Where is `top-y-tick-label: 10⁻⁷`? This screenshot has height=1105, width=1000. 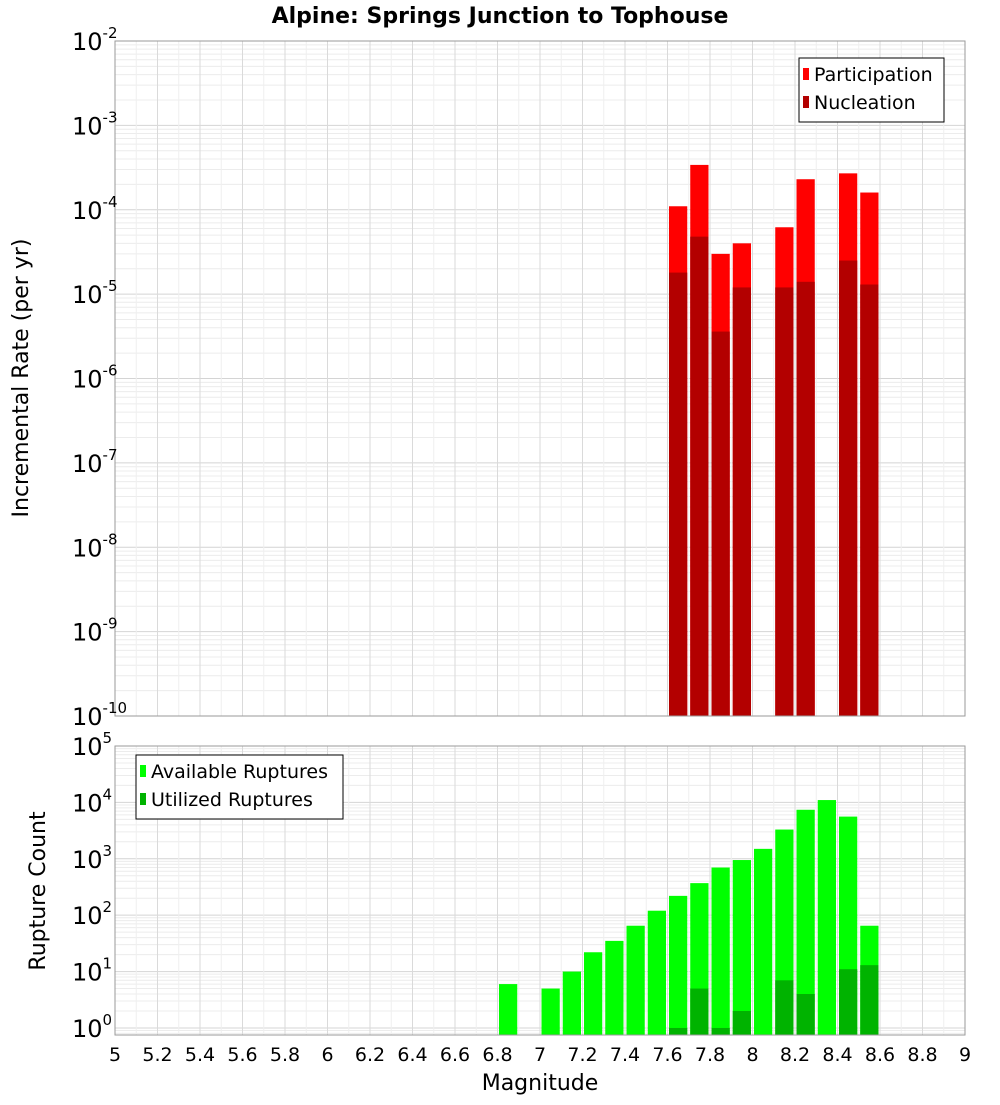
top-y-tick-label: 10⁻⁷ is located at coordinates (95, 462).